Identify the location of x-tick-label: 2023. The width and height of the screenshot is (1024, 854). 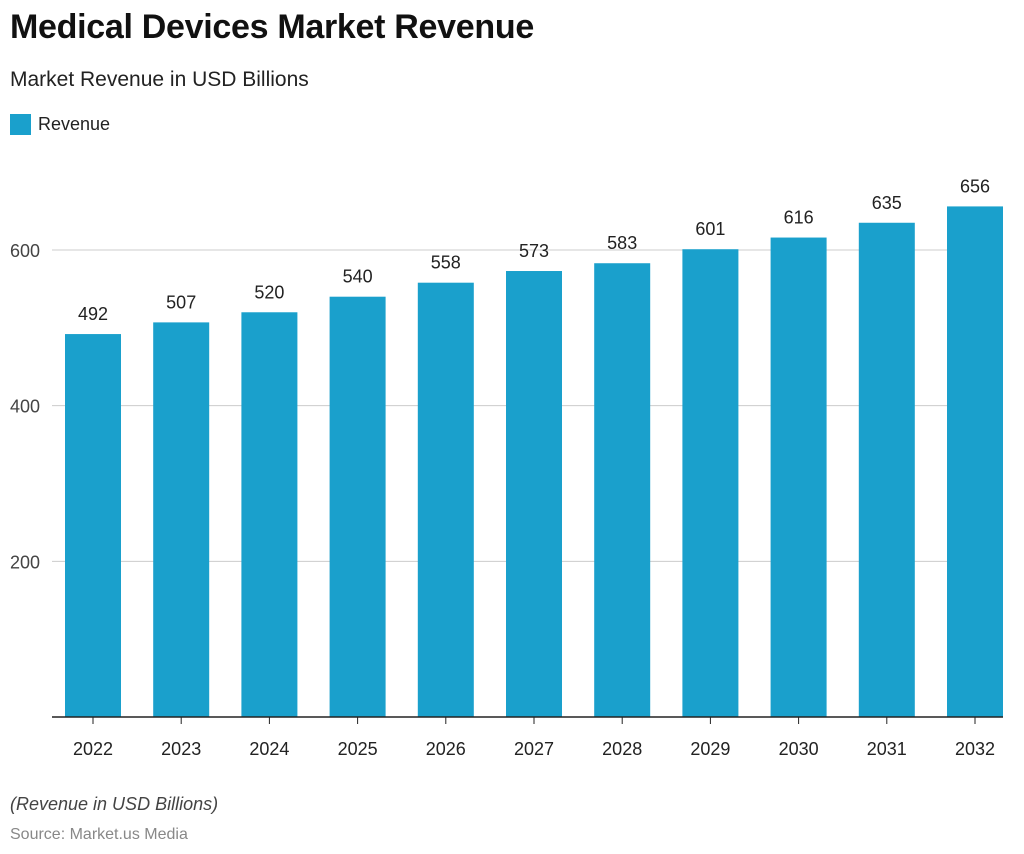
(181, 749).